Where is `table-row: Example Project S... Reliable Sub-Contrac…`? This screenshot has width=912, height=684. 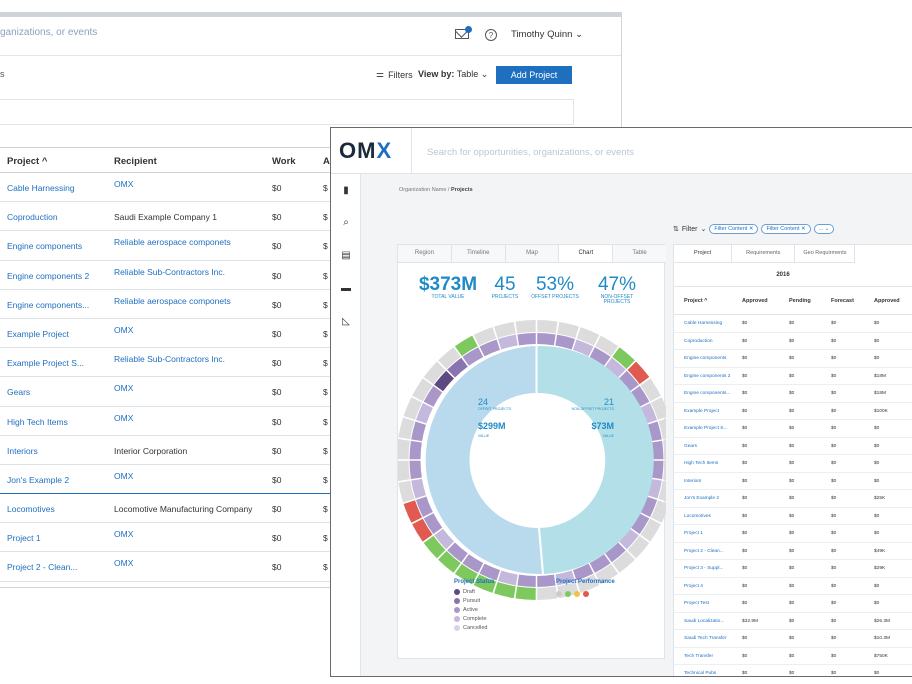 table-row: Example Project S... Reliable Sub-Contrac… is located at coordinates (310, 363).